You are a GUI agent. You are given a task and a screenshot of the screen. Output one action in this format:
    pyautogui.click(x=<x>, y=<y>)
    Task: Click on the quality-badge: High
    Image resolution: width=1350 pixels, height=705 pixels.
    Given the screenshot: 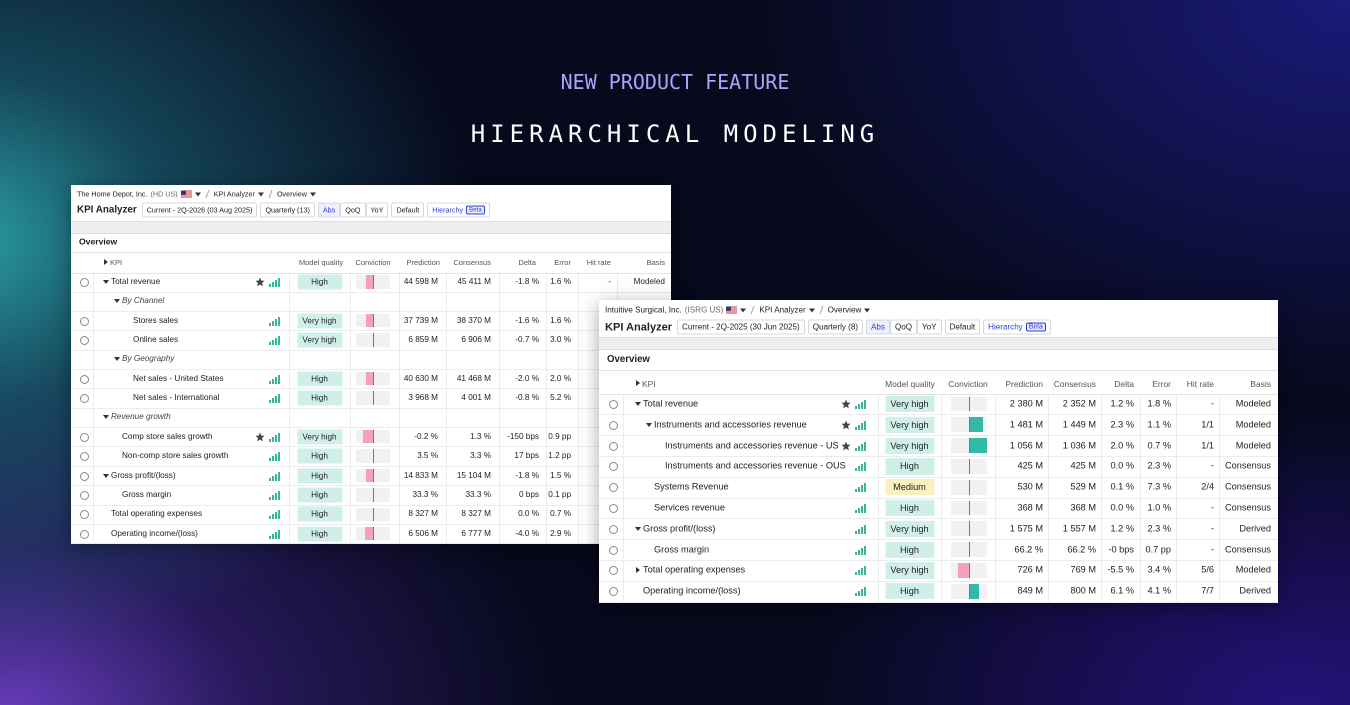 What is the action you would take?
    pyautogui.click(x=909, y=466)
    